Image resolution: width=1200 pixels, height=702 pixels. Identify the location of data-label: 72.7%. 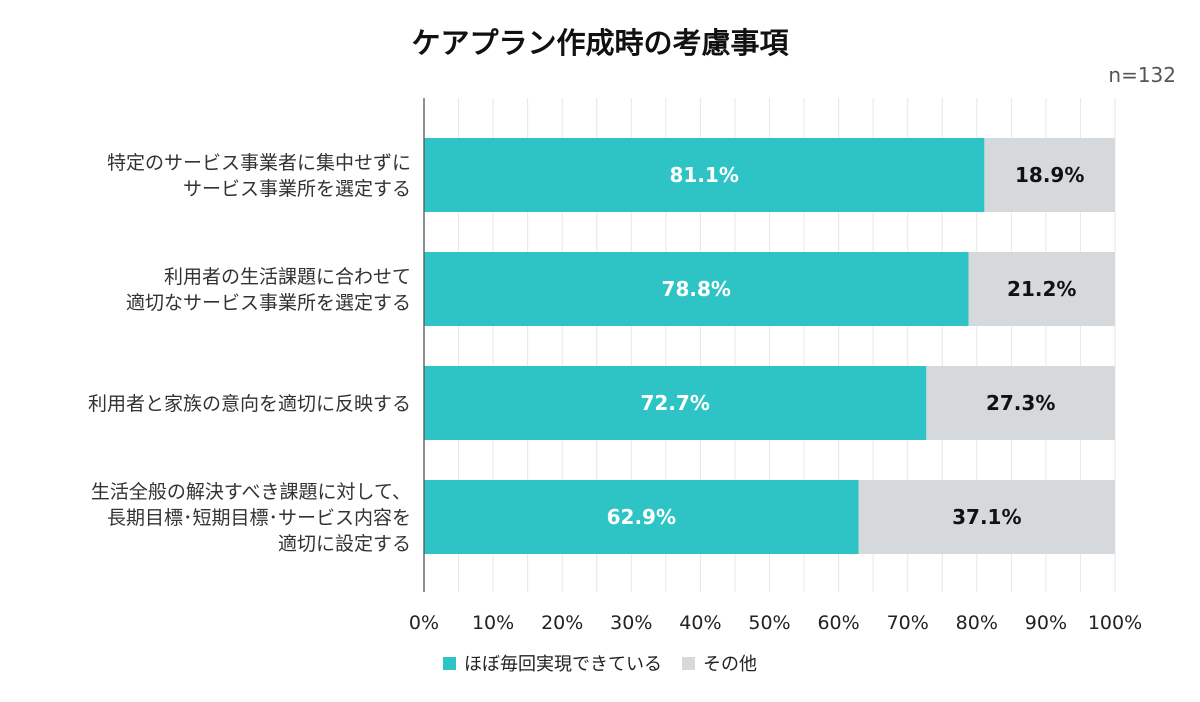
(674, 403).